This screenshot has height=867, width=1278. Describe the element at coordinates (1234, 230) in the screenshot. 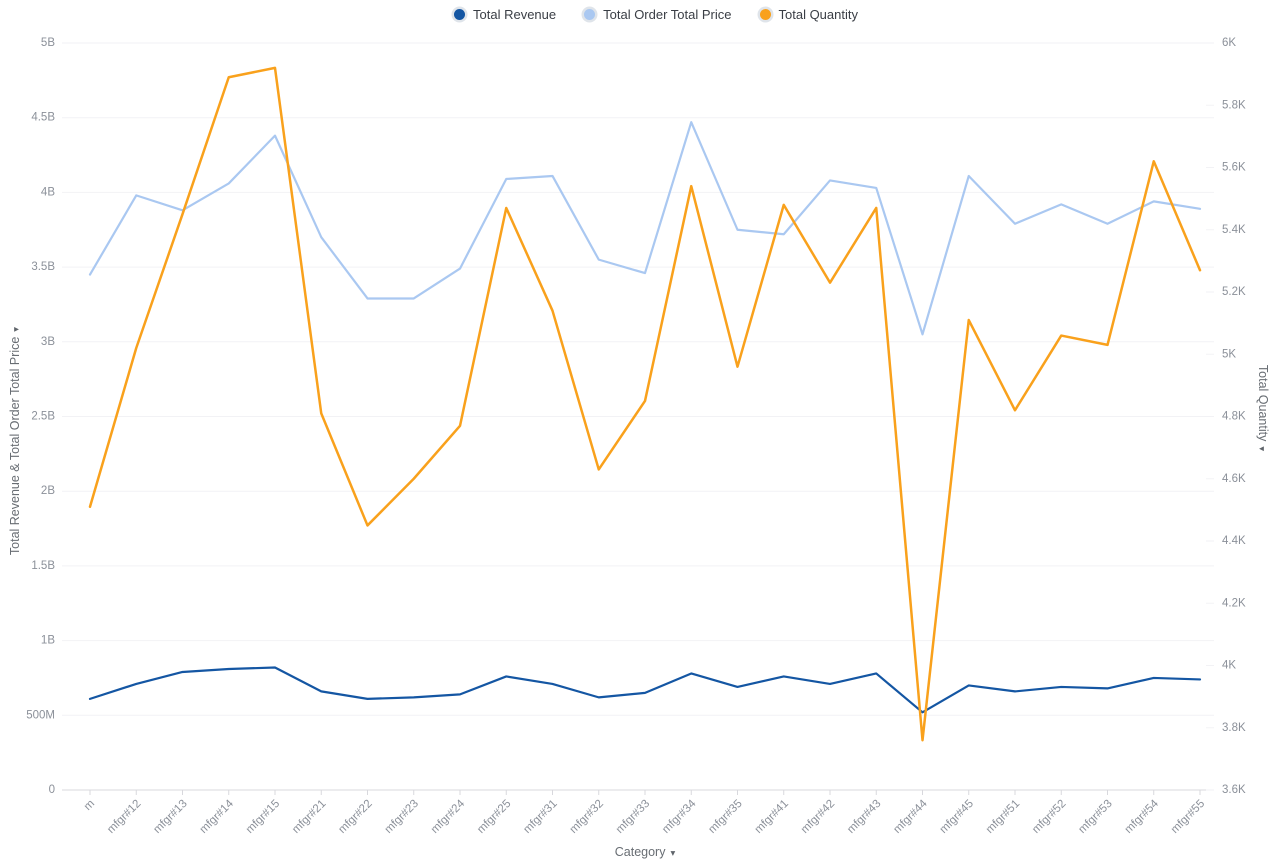

I see `y-axis-tick-label-right: 5.4K` at that location.